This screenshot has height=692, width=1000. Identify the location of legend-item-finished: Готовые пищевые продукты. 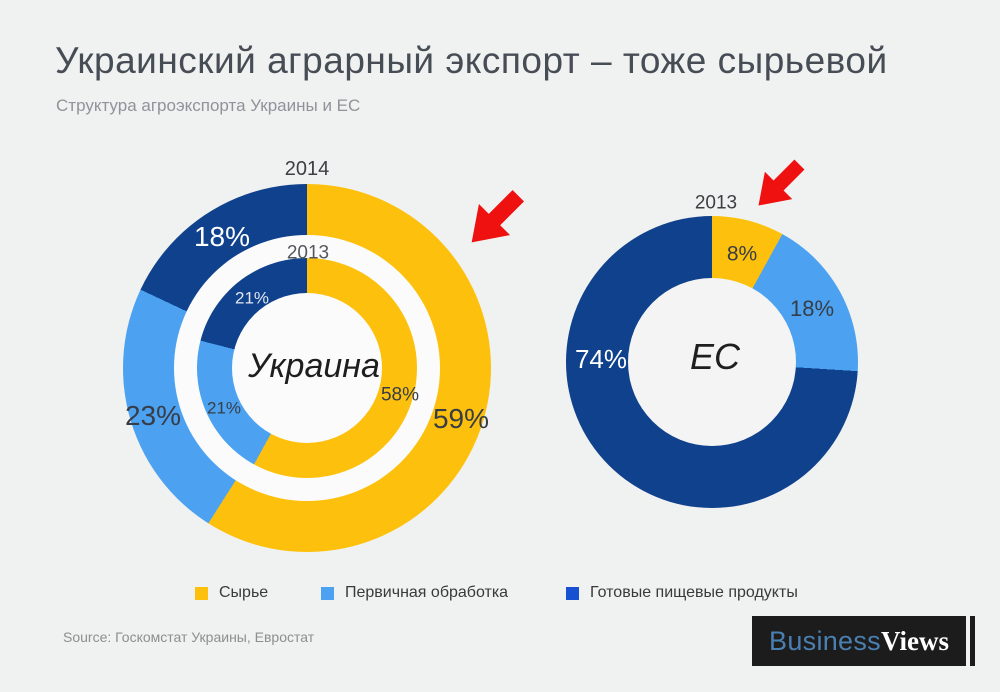
(682, 593).